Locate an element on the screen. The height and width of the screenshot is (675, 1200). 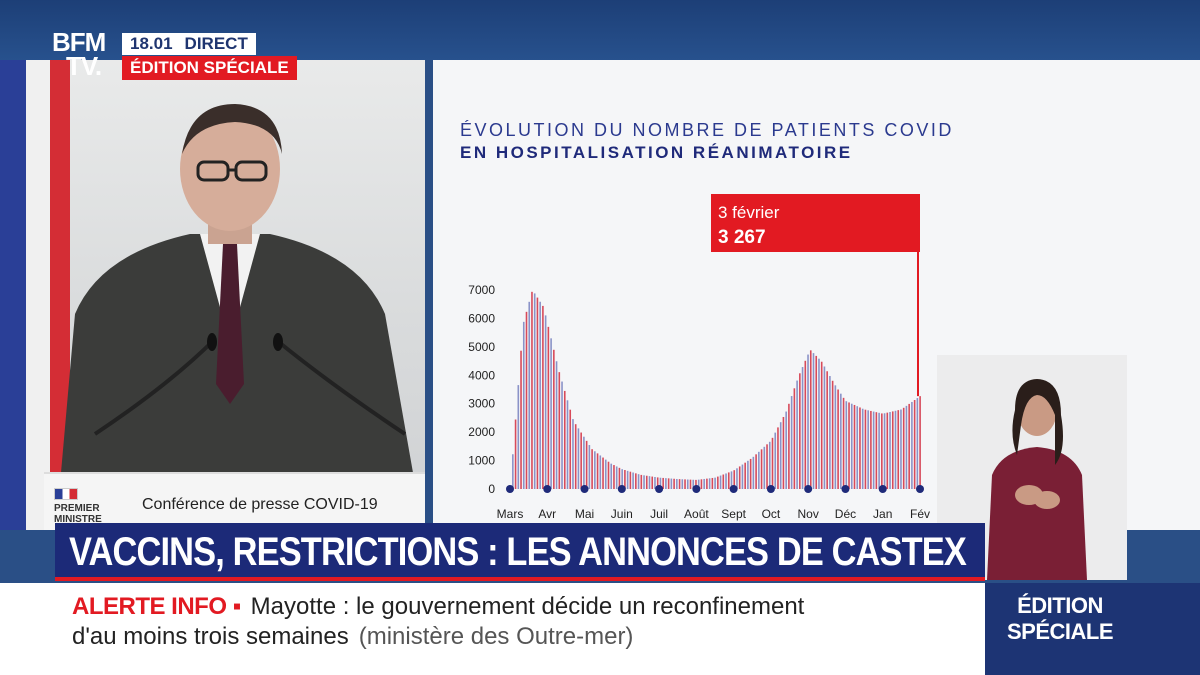
edition-speciale-box: ÉDITION SPÉCIALE is located at coordinates (1092, 629).